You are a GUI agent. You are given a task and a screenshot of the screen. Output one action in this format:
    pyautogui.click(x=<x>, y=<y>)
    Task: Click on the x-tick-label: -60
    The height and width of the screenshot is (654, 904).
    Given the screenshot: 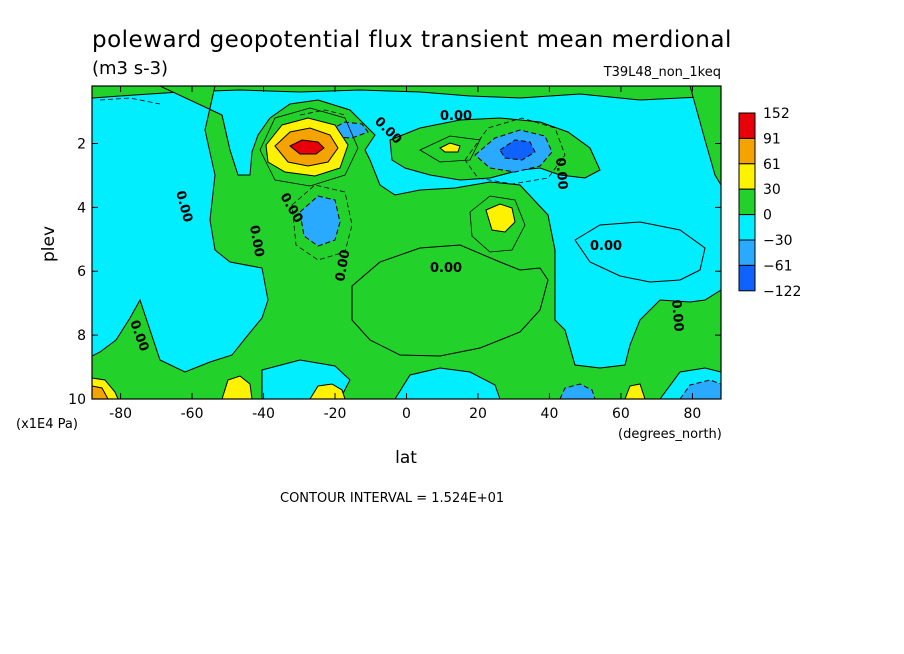 What is the action you would take?
    pyautogui.click(x=192, y=414)
    